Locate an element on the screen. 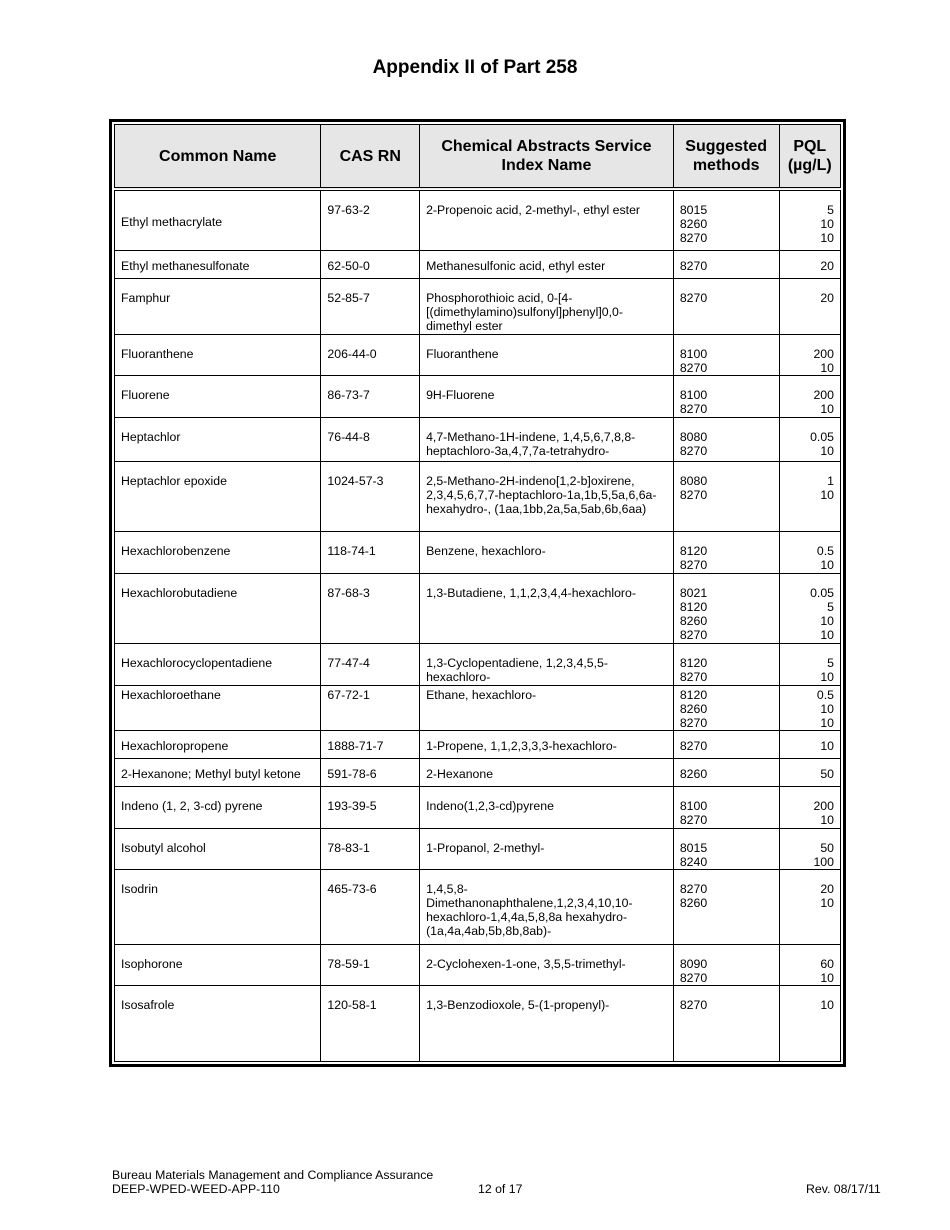 This screenshot has width=950, height=1230. footer-revision: Rev. 08/17/11 is located at coordinates (843, 1189).